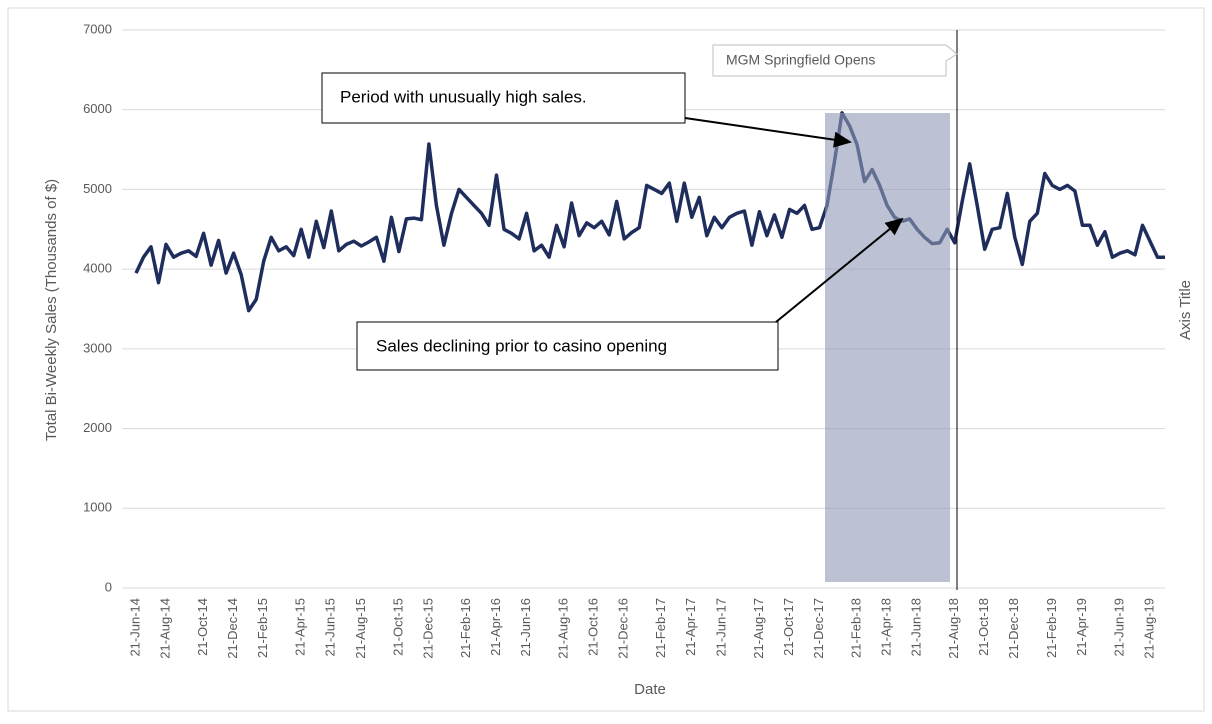  I want to click on x-tick-label: 21-Apr-16, so click(495, 627).